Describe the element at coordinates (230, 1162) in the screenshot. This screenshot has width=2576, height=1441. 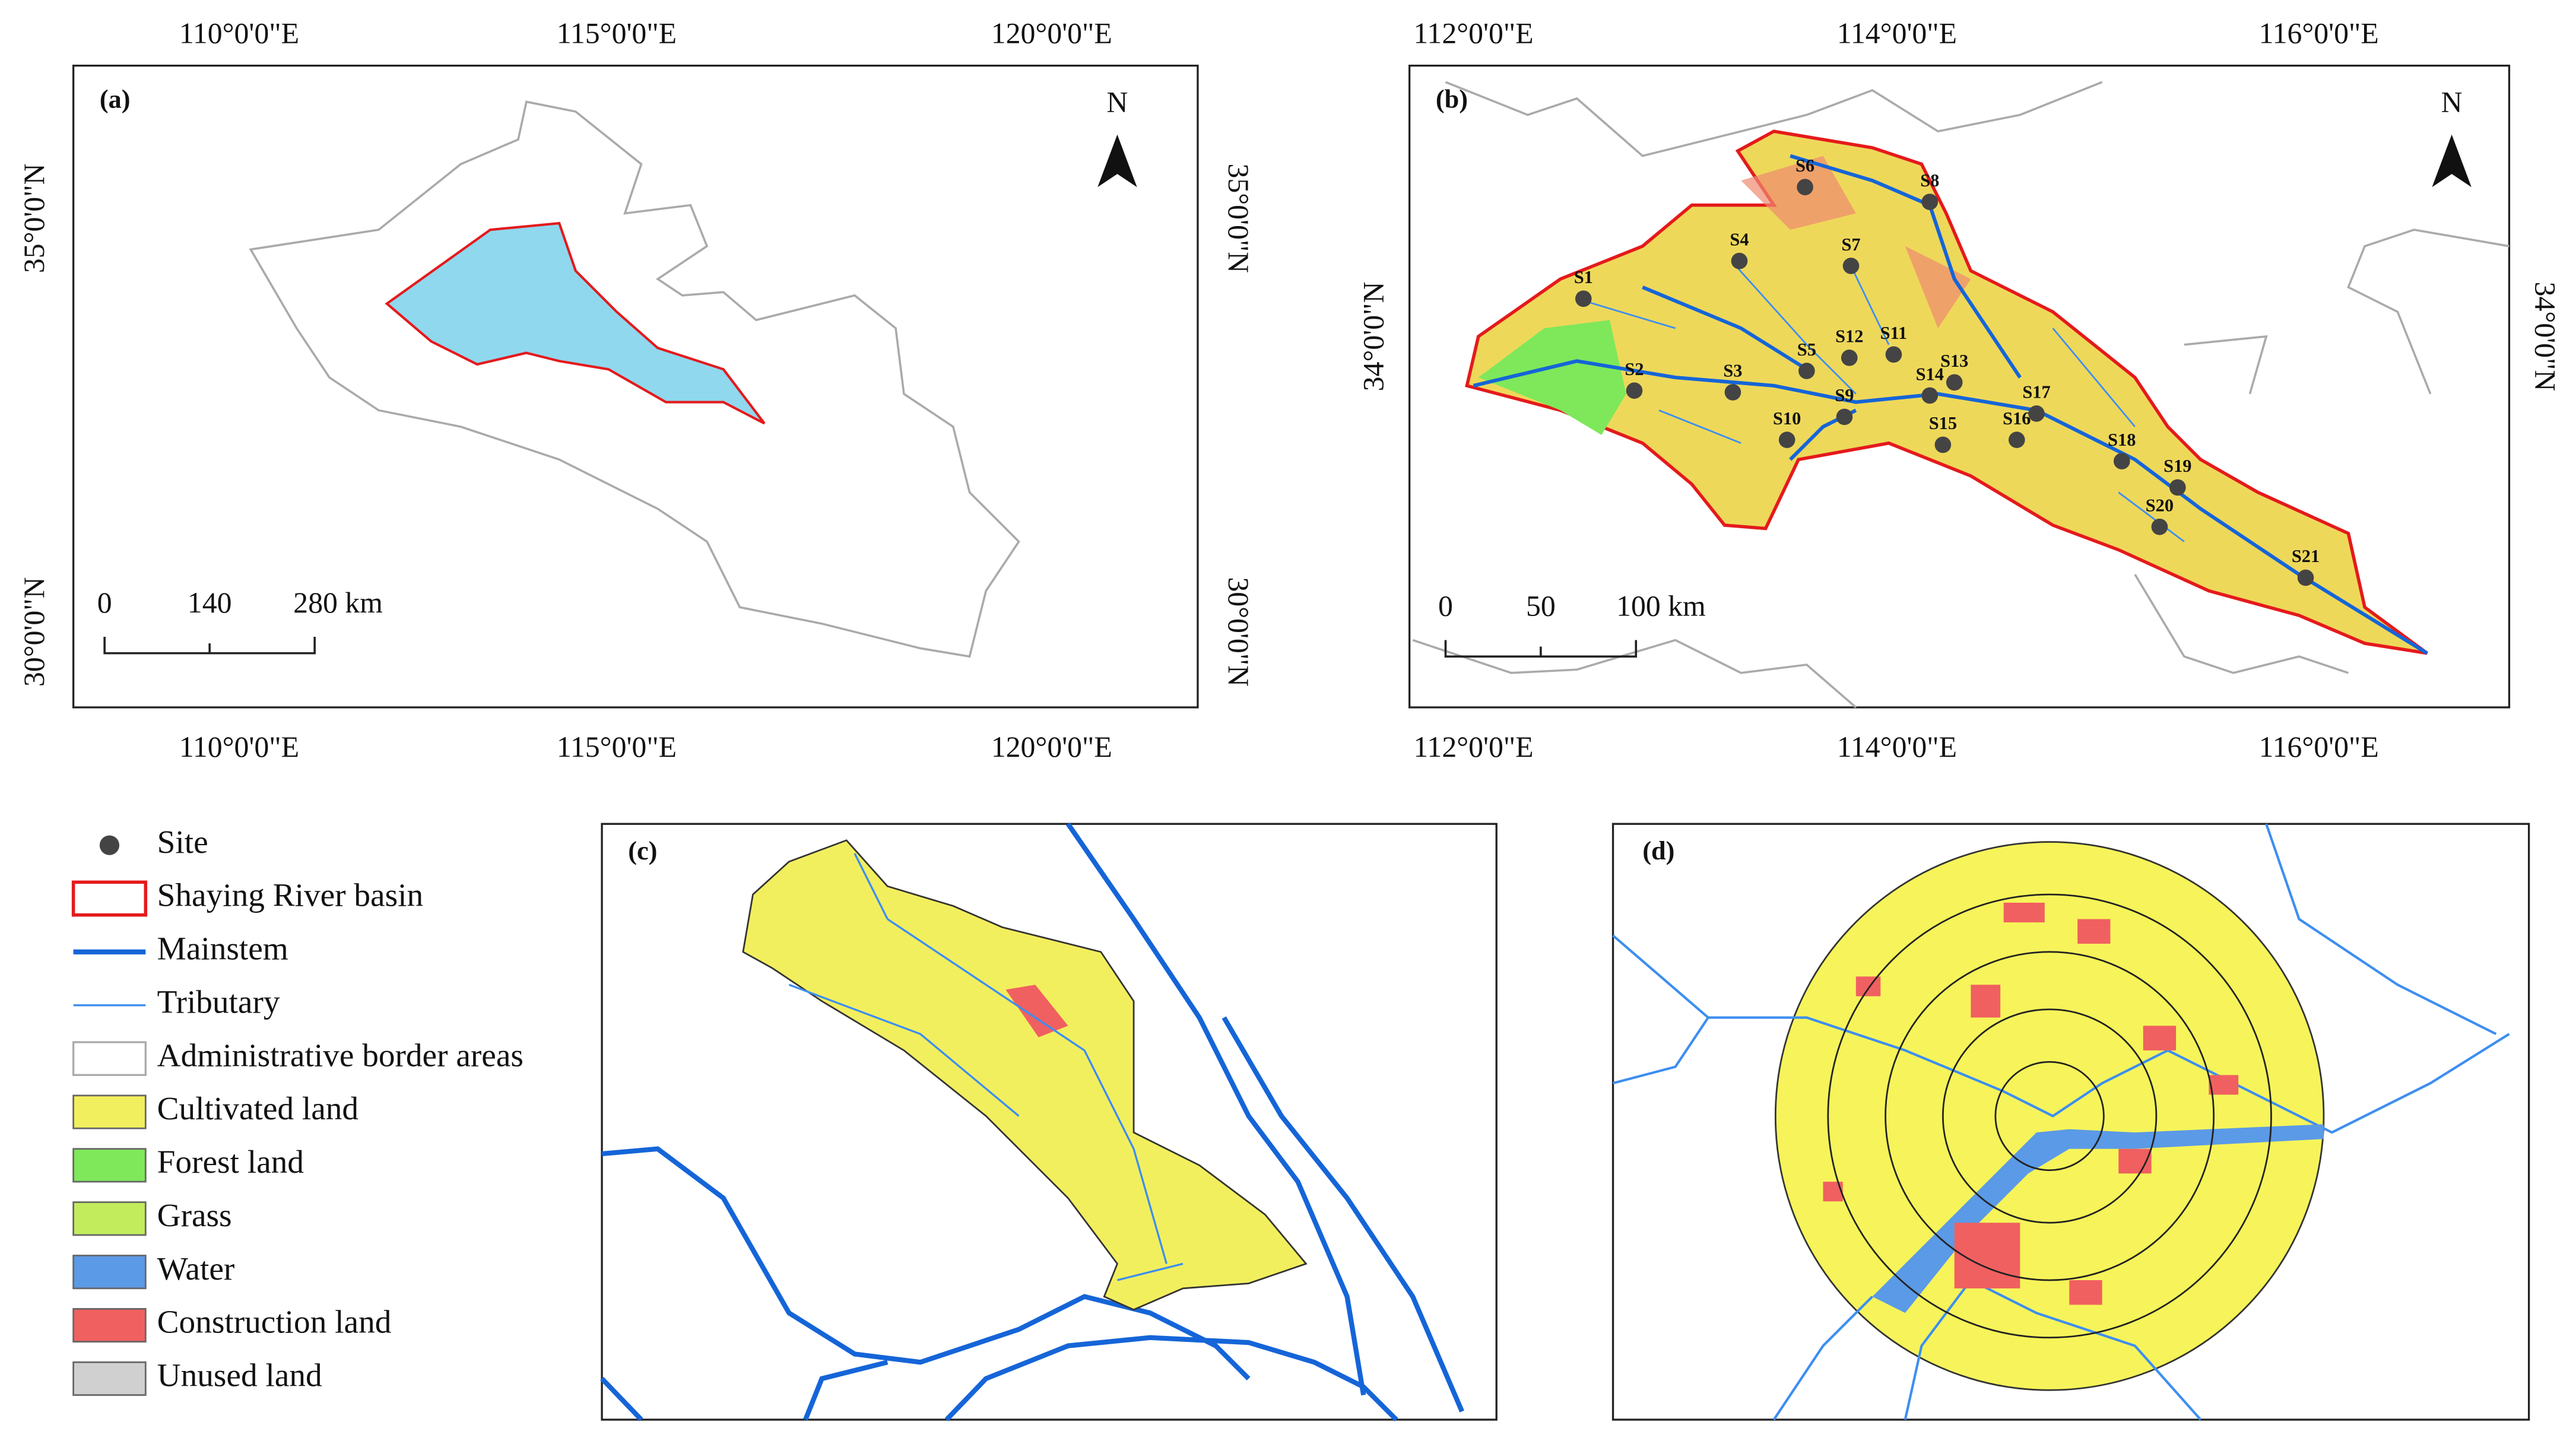
I see `legend-label: Forest land` at that location.